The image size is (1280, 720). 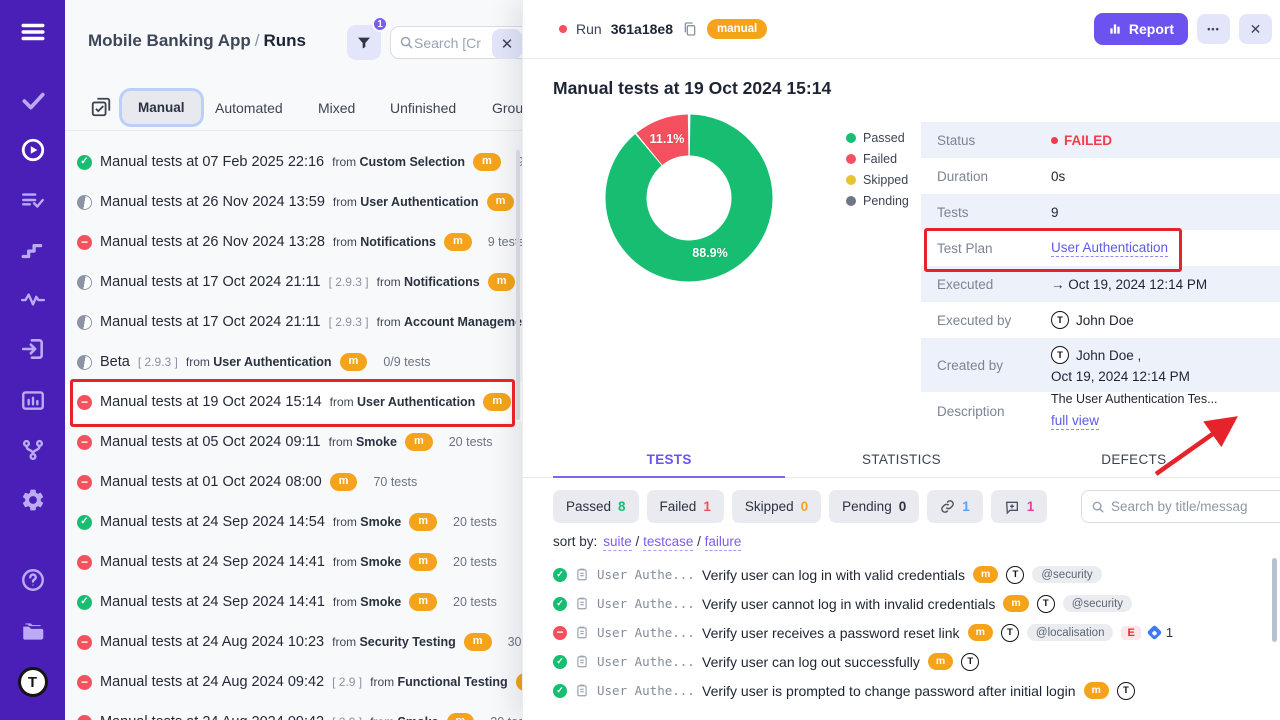 What do you see at coordinates (402, 402) in the screenshot?
I see `run-item-source: from User Authentication` at bounding box center [402, 402].